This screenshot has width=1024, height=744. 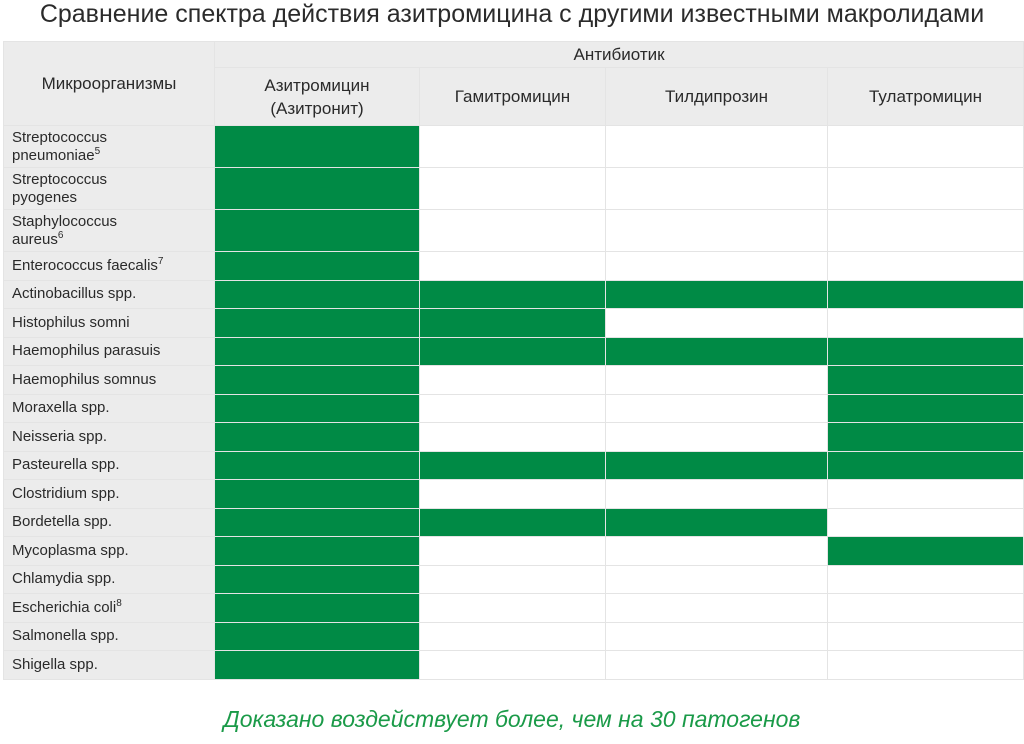 I want to click on microorganism-name: Shigella spp., so click(x=109, y=665).